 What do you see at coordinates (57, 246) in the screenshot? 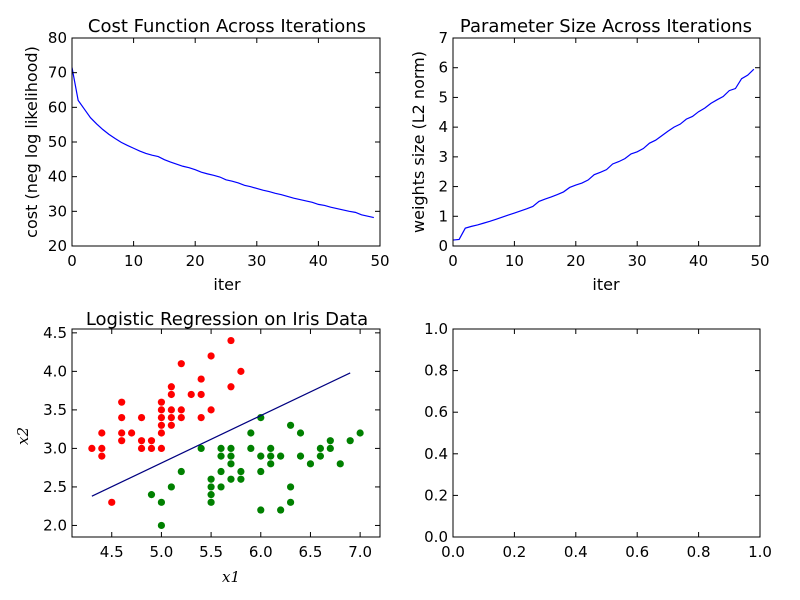
I see `cost-ytick-label-0: 20` at bounding box center [57, 246].